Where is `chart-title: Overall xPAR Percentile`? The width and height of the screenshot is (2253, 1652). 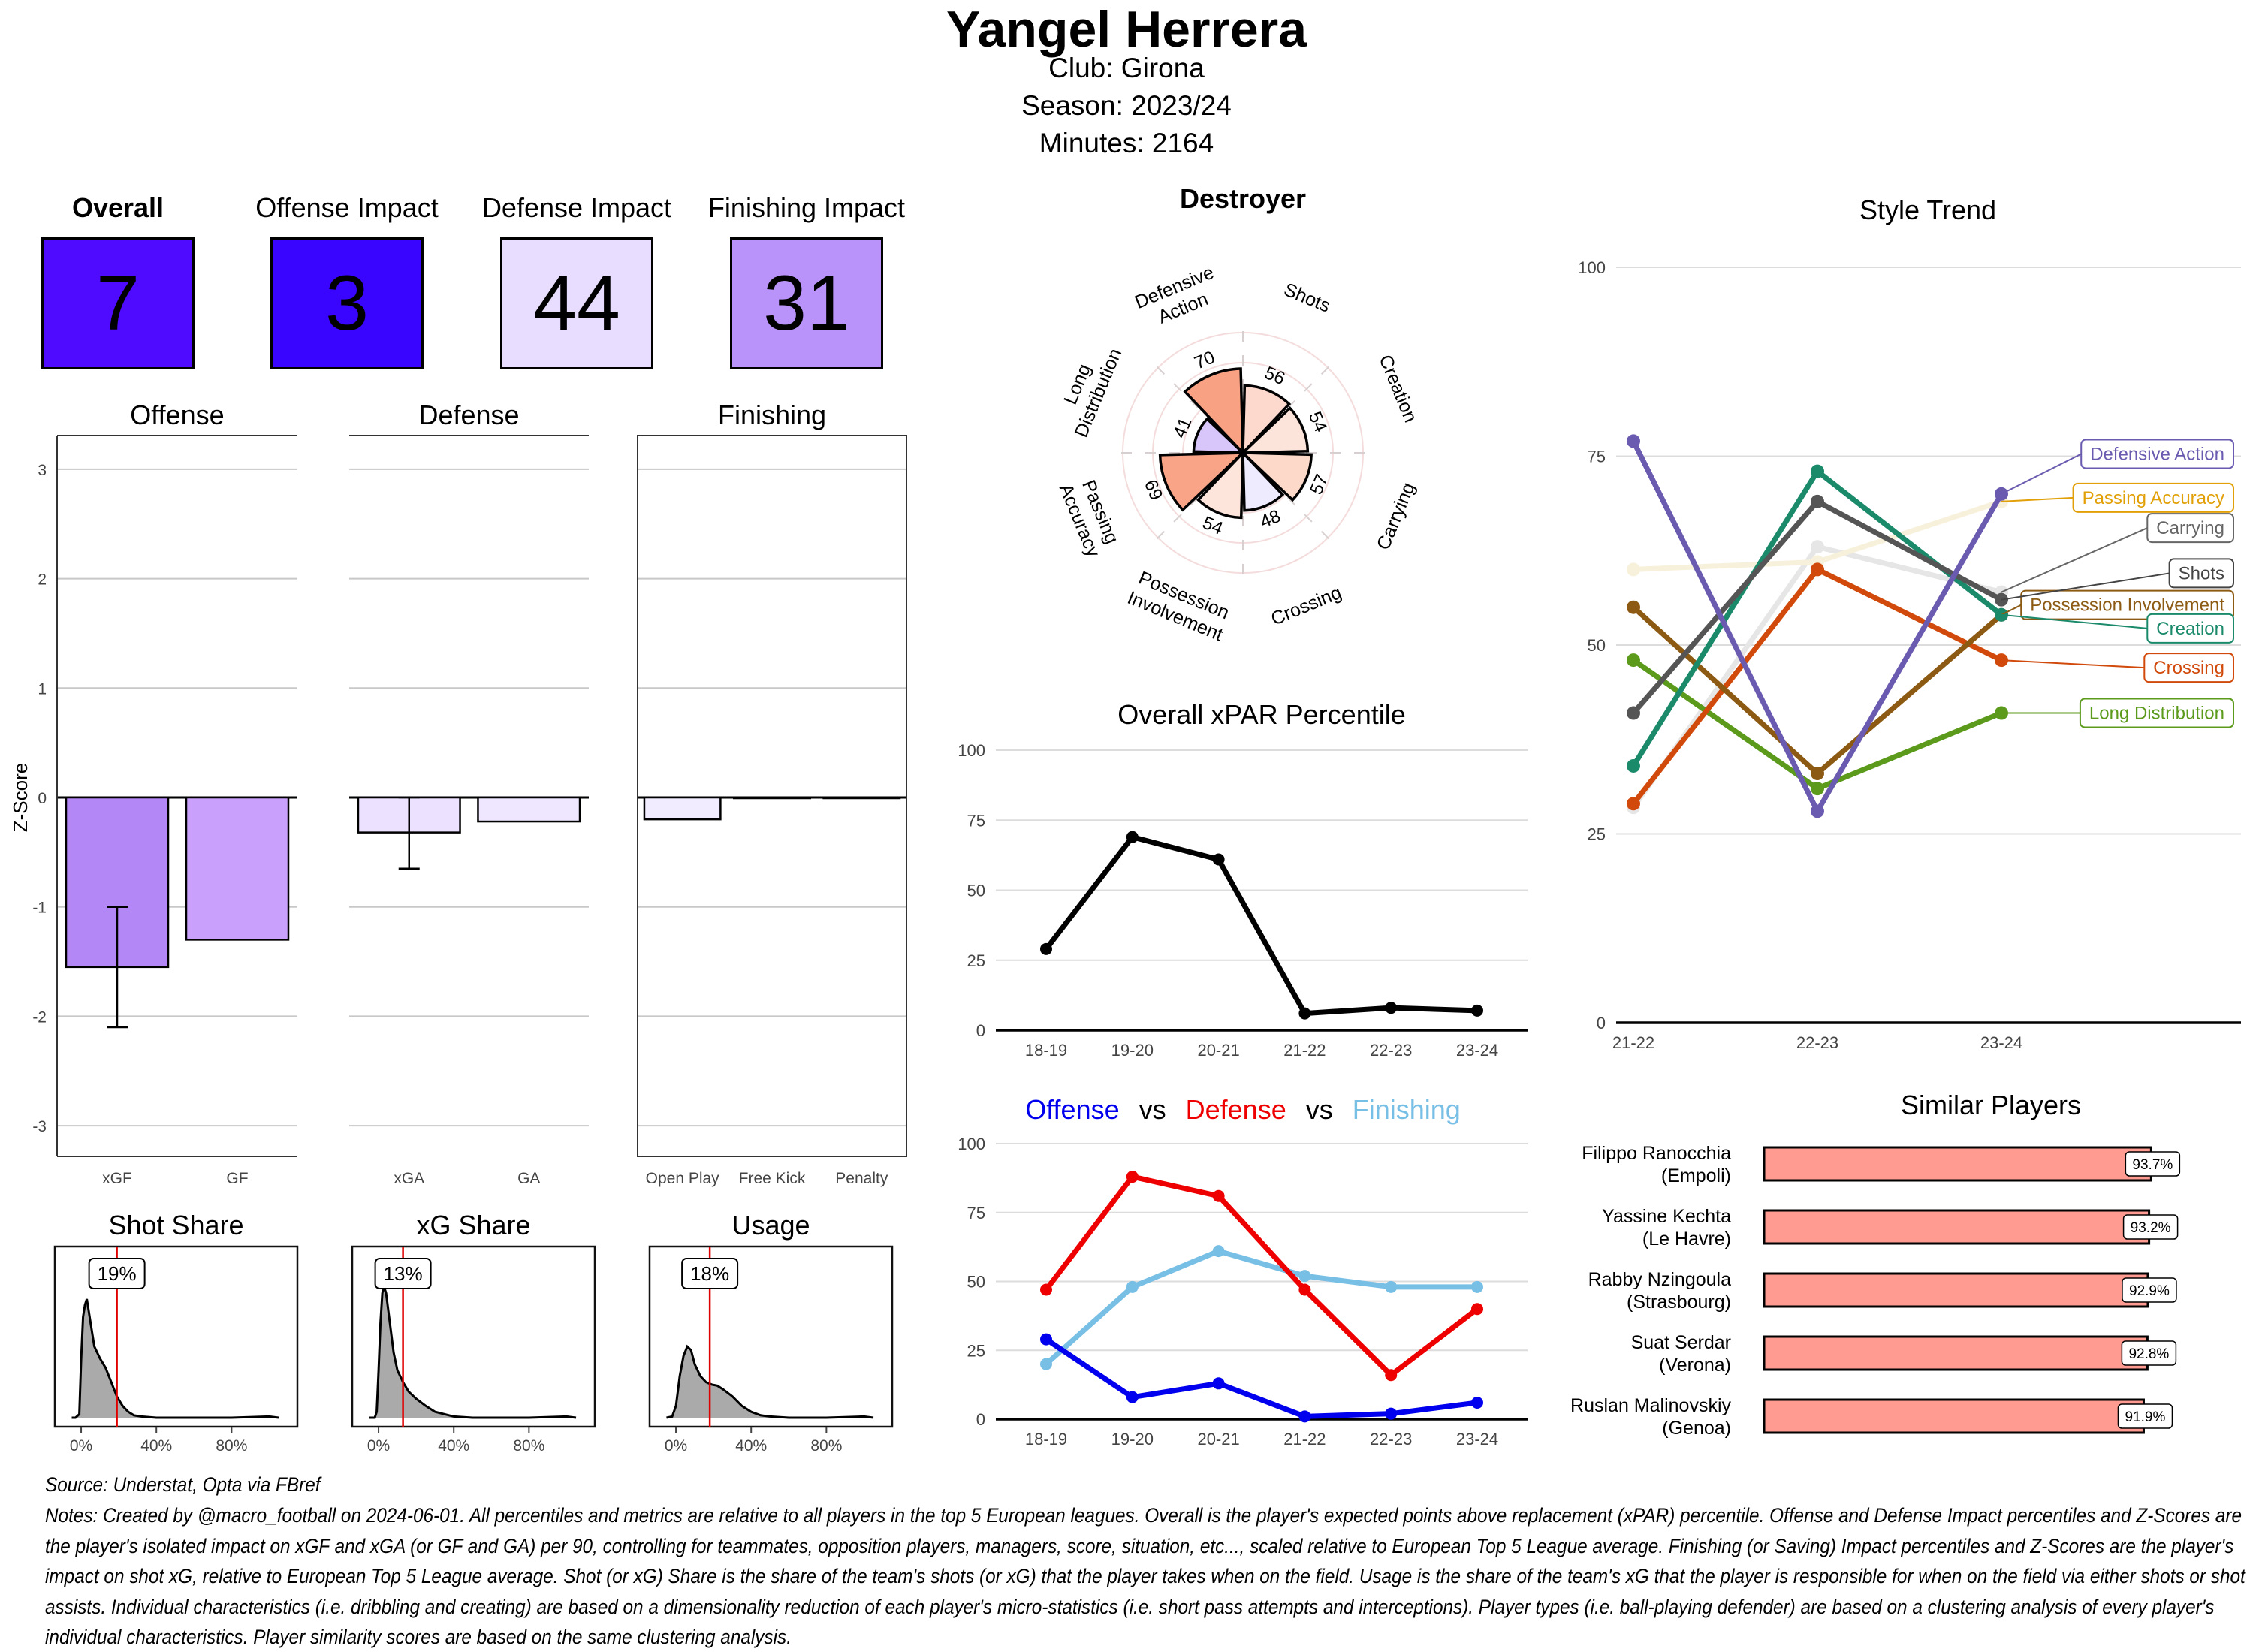 chart-title: Overall xPAR Percentile is located at coordinates (1261, 714).